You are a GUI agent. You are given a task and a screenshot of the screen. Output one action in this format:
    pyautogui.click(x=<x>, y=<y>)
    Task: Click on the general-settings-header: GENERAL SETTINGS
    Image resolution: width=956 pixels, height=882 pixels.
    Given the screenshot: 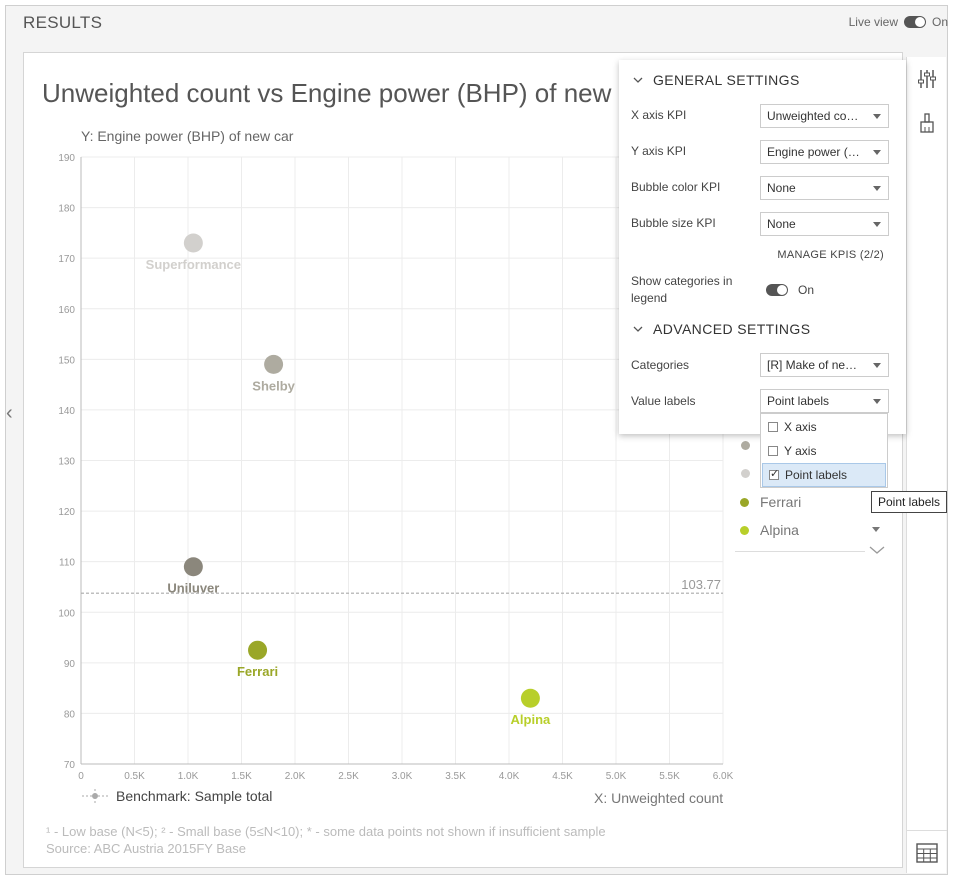 What is the action you would take?
    pyautogui.click(x=716, y=80)
    